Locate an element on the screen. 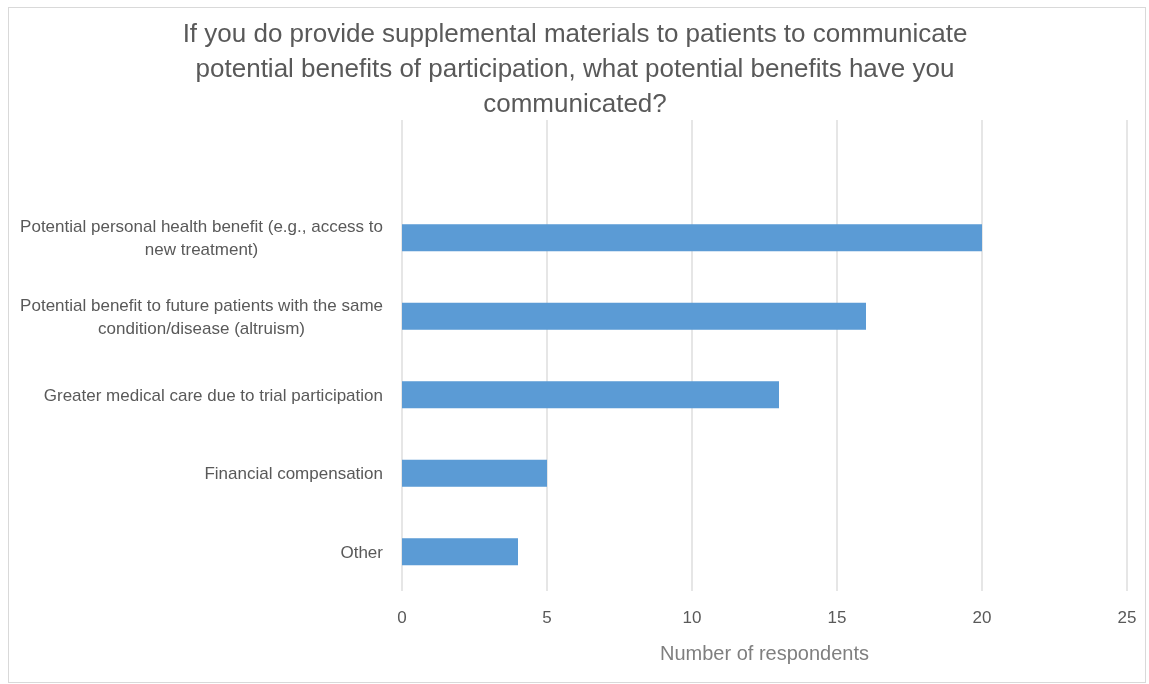 This screenshot has height=684, width=1149. x-tick-label: 15 is located at coordinates (837, 617).